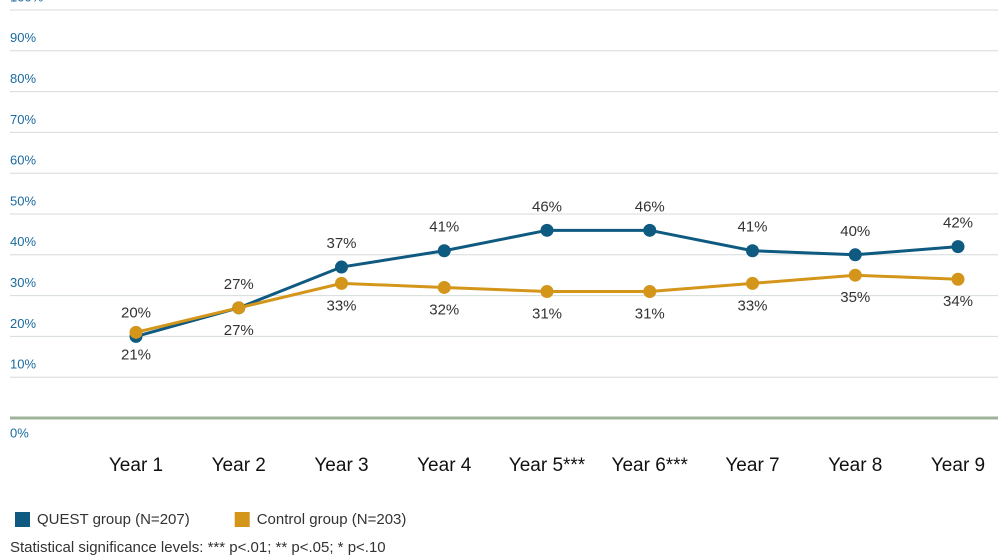 The image size is (998, 559). What do you see at coordinates (136, 465) in the screenshot?
I see `x-tick-label: Year 1` at bounding box center [136, 465].